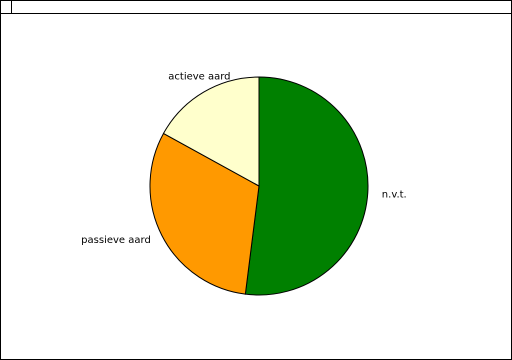 Image resolution: width=512 pixels, height=360 pixels. What do you see at coordinates (199, 76) in the screenshot?
I see `pie-label-actieve-aard: actieve aard` at bounding box center [199, 76].